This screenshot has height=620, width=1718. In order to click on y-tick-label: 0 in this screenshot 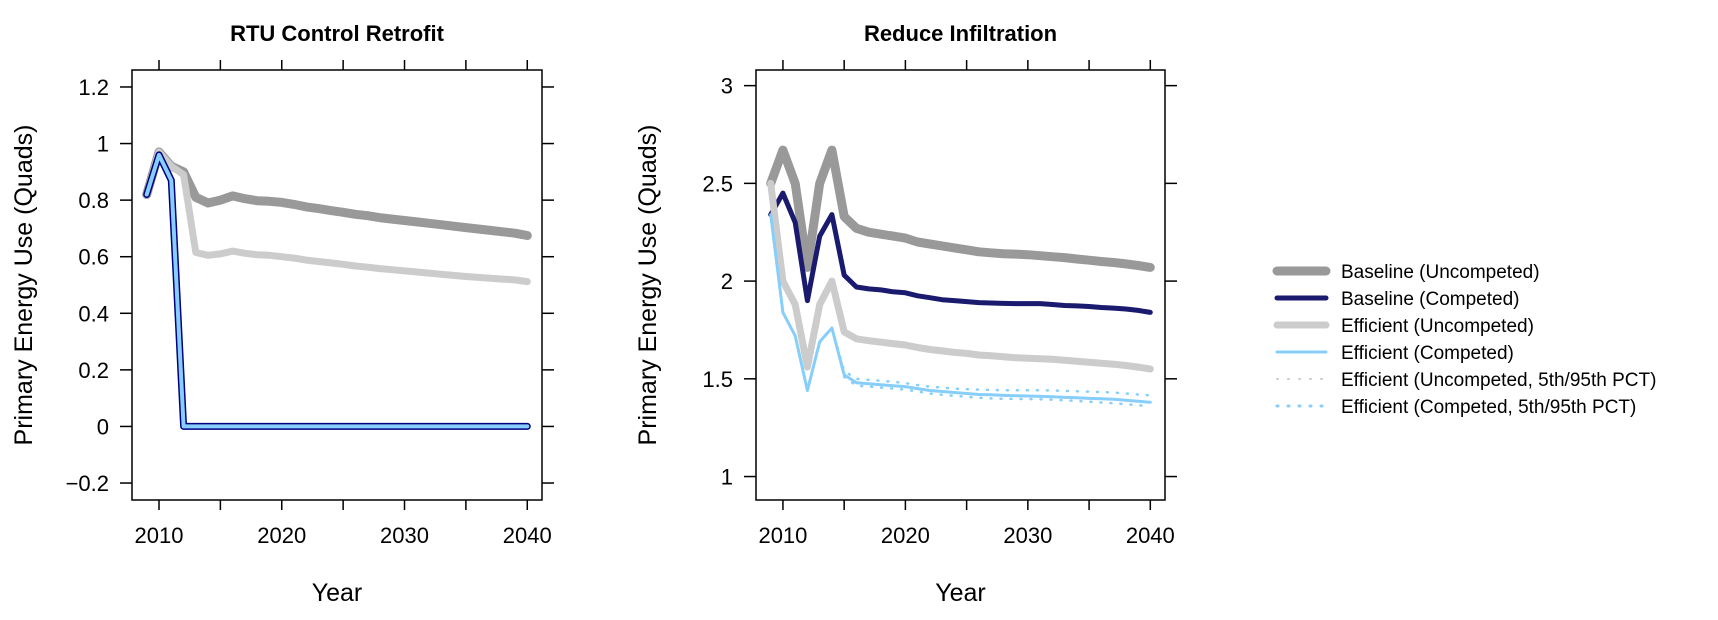, I will do `click(103, 426)`.